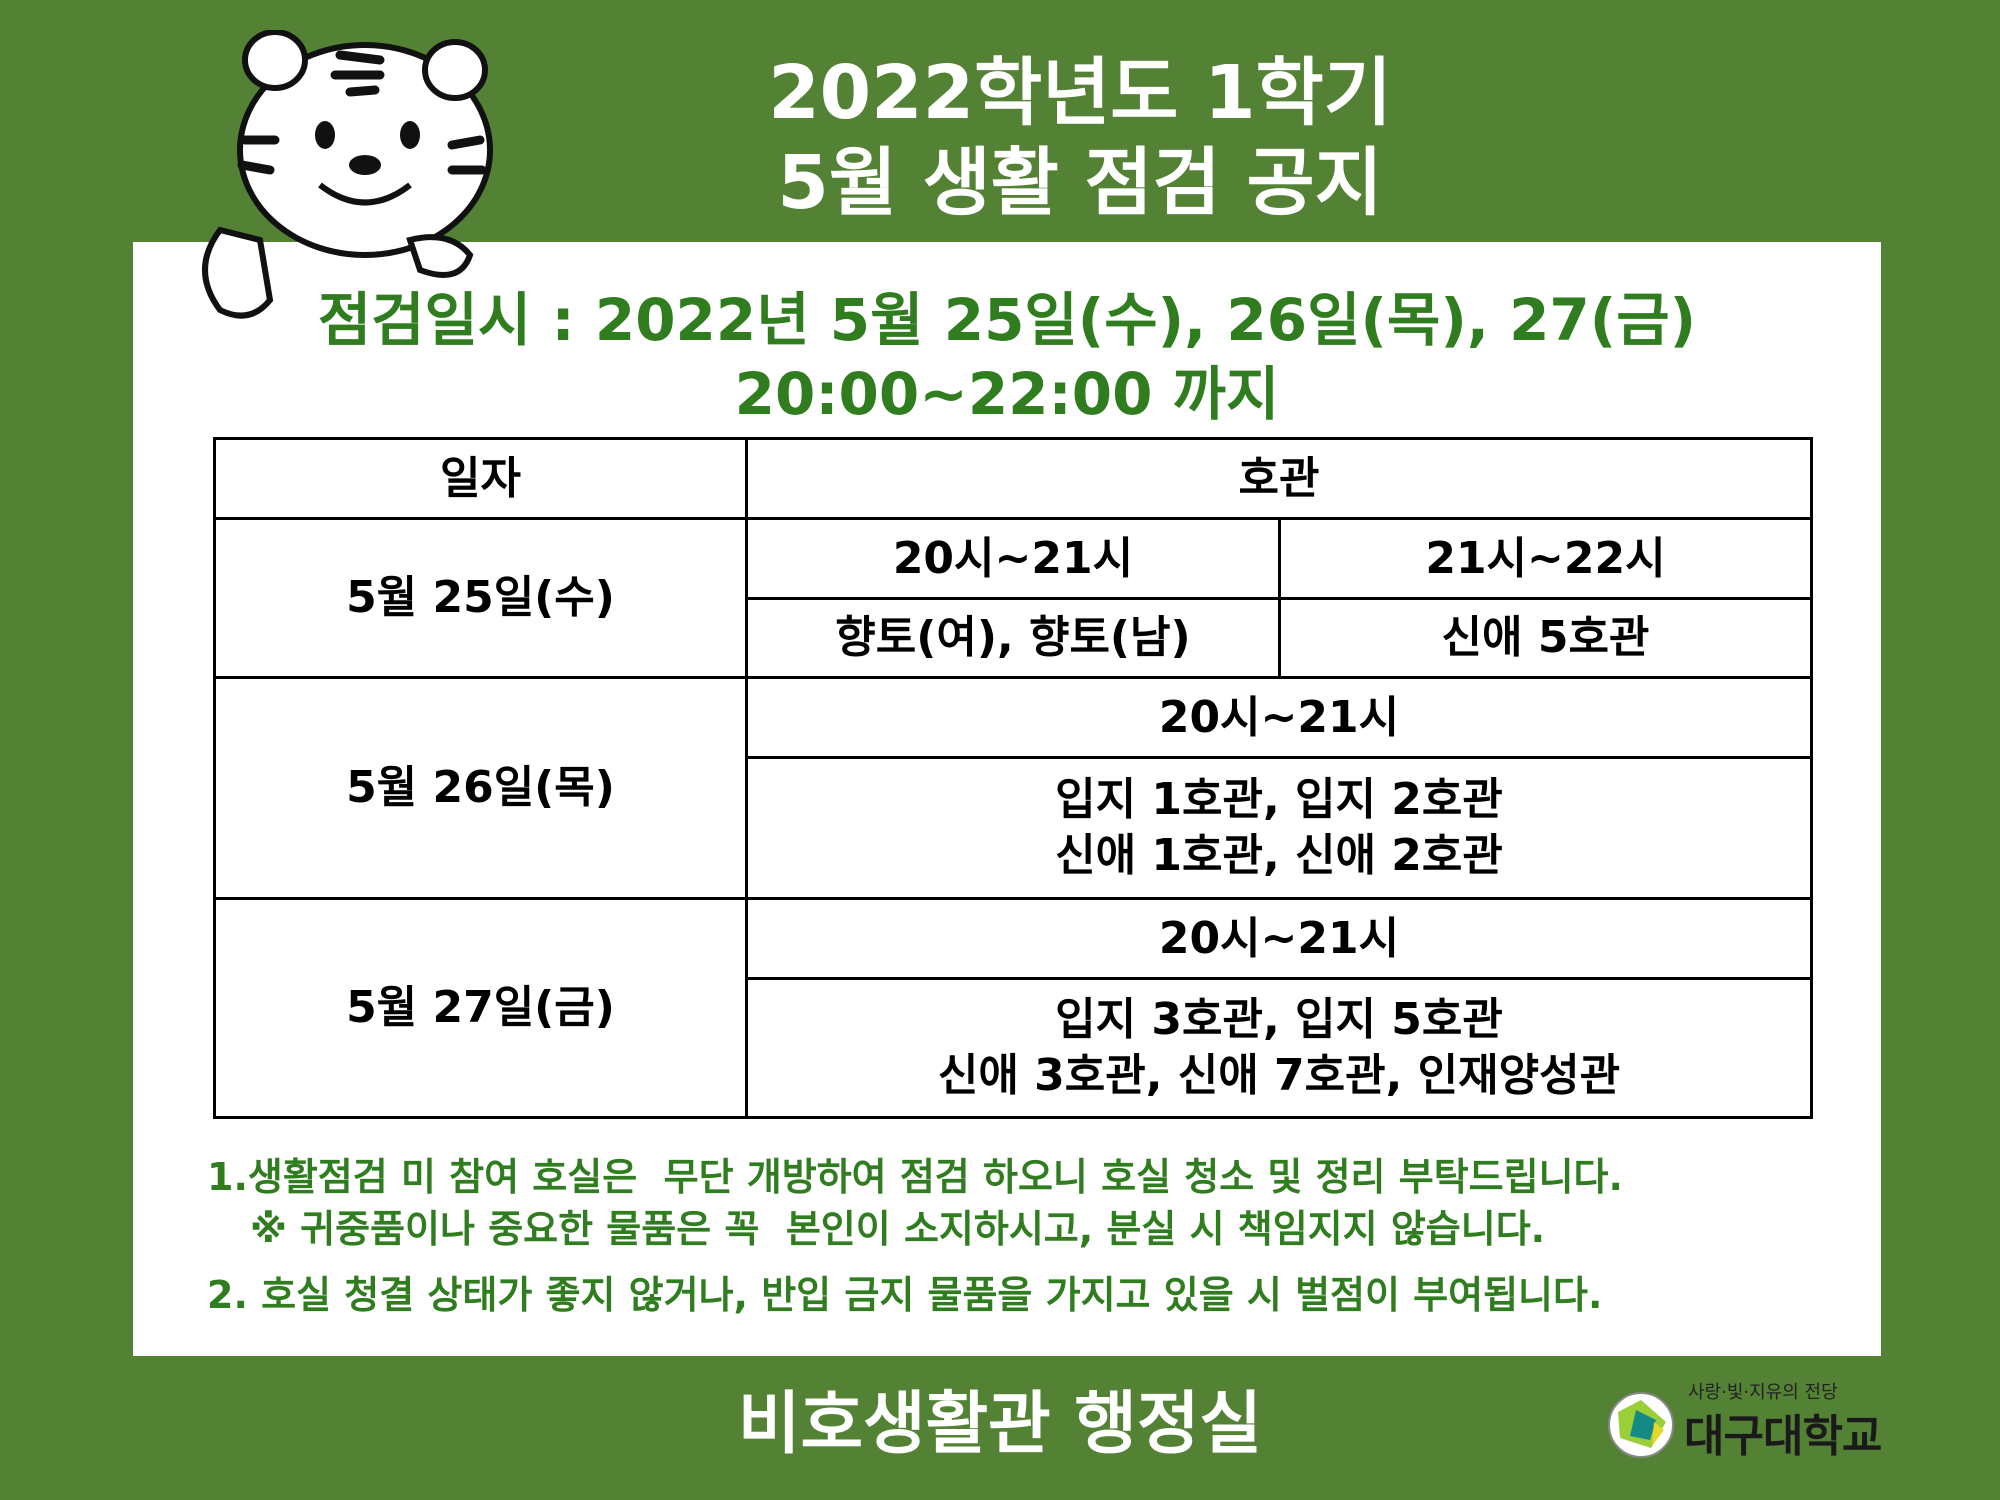 This screenshot has height=1500, width=2000. Describe the element at coordinates (480, 1008) in the screenshot. I see `row-date: 5월 27일(금)` at that location.